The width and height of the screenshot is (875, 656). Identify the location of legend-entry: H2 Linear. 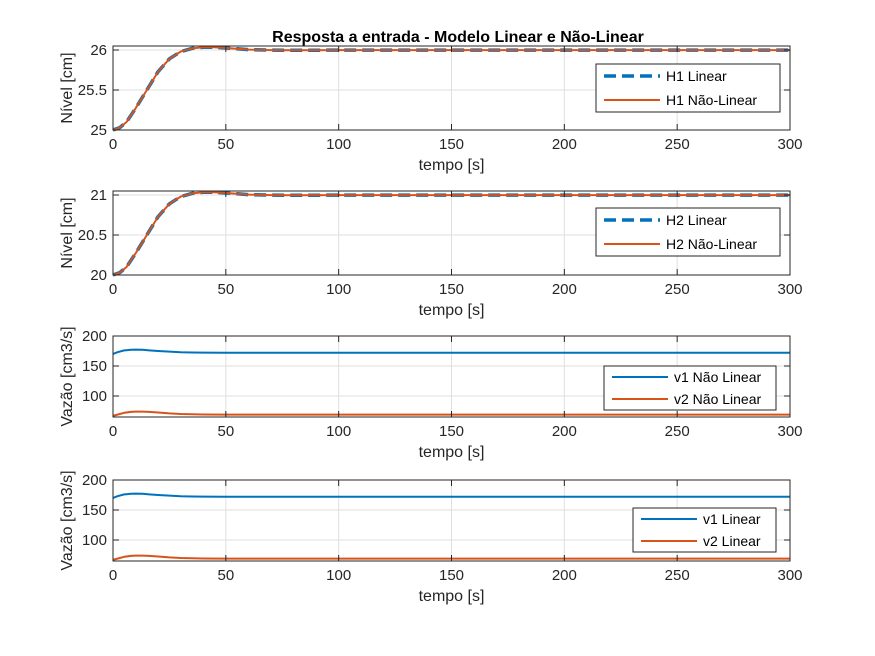
(696, 220).